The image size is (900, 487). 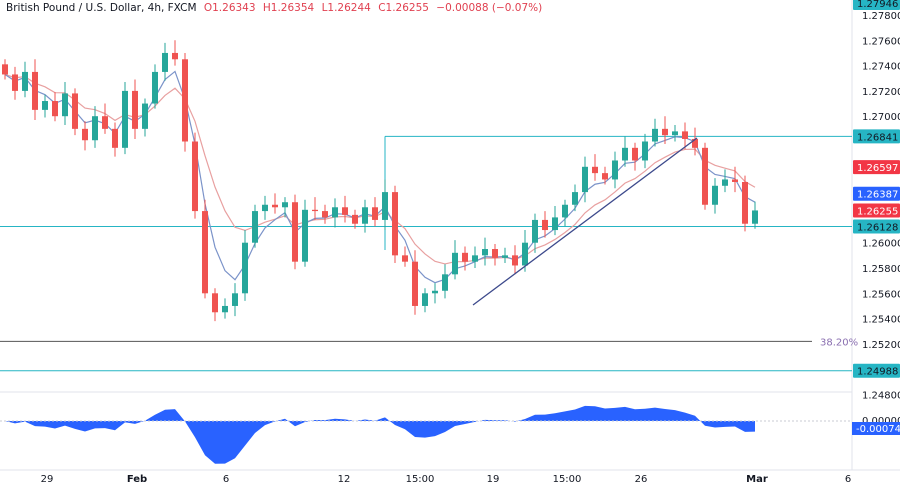 I want to click on price-tick-label: 1.27400, so click(x=881, y=67).